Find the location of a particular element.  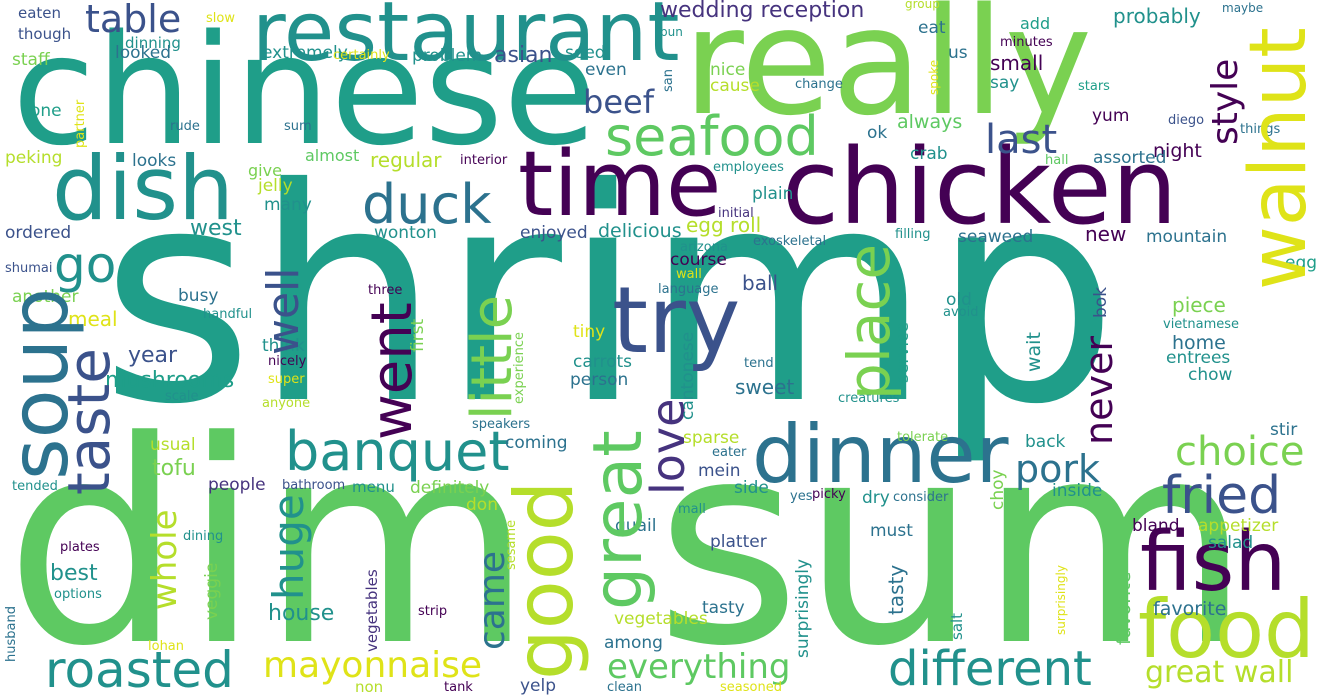

word-sweet: sweet is located at coordinates (765, 387).